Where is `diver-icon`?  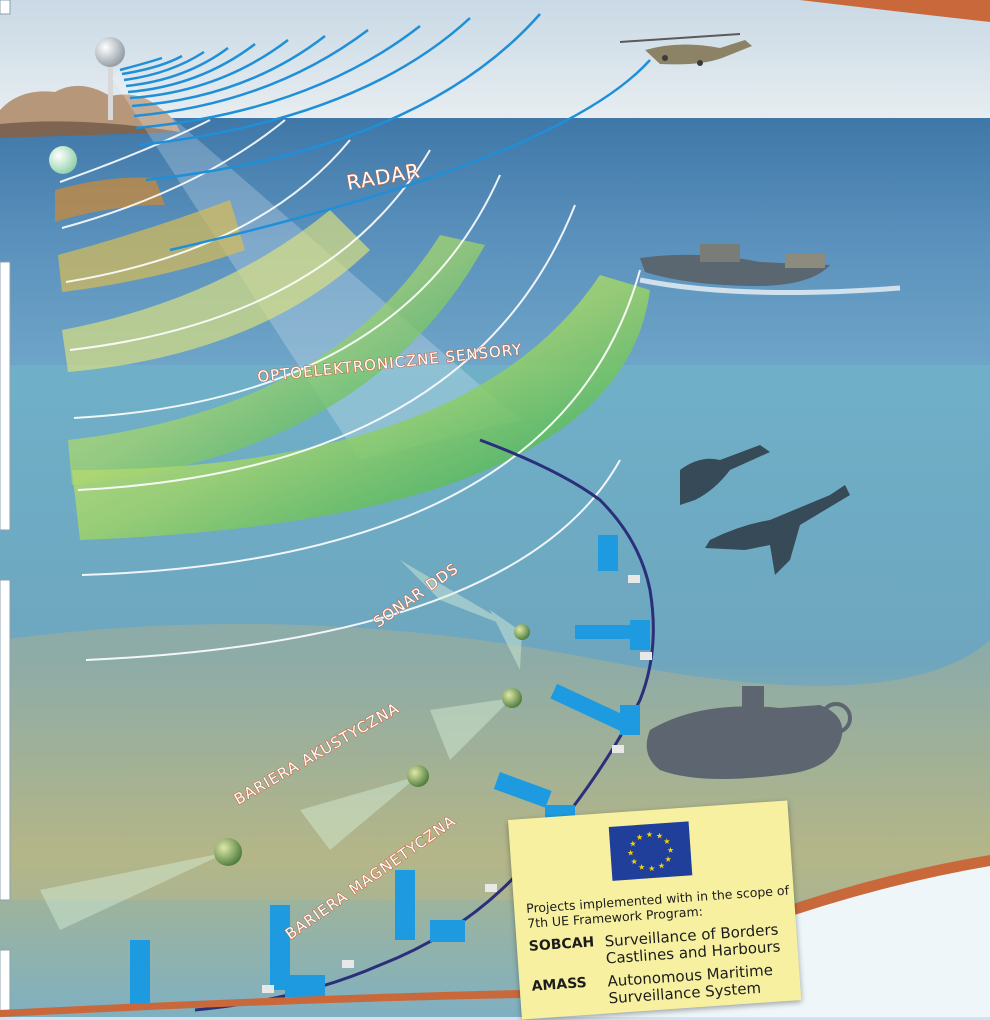 diver-icon is located at coordinates (765, 510).